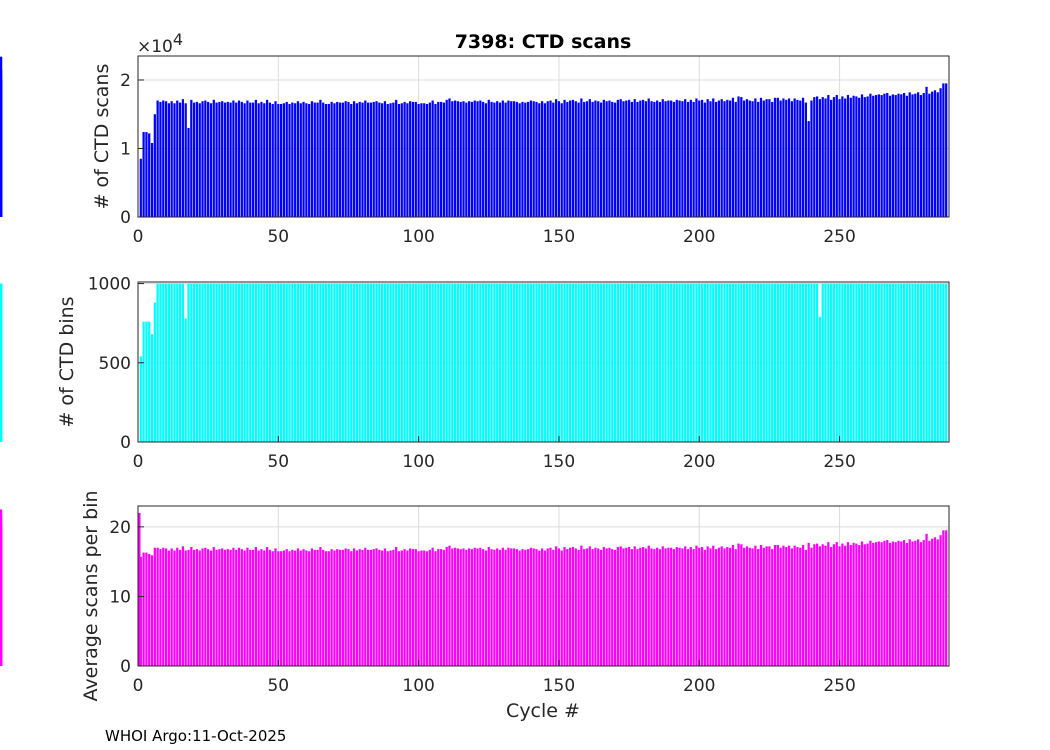  What do you see at coordinates (839, 686) in the screenshot?
I see `x-tick-label: 250` at bounding box center [839, 686].